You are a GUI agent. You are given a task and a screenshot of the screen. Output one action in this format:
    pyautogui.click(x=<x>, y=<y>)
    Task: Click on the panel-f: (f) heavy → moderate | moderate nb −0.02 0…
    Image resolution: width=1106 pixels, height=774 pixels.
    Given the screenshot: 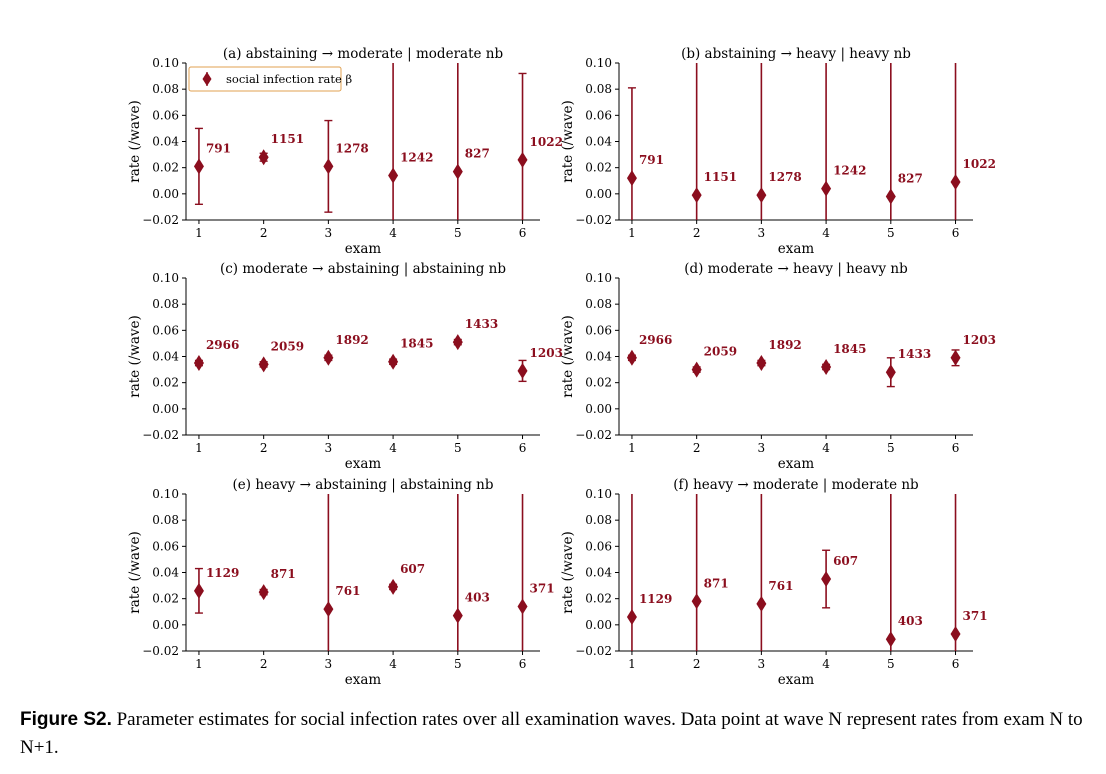 What is the action you would take?
    pyautogui.click(x=774, y=582)
    